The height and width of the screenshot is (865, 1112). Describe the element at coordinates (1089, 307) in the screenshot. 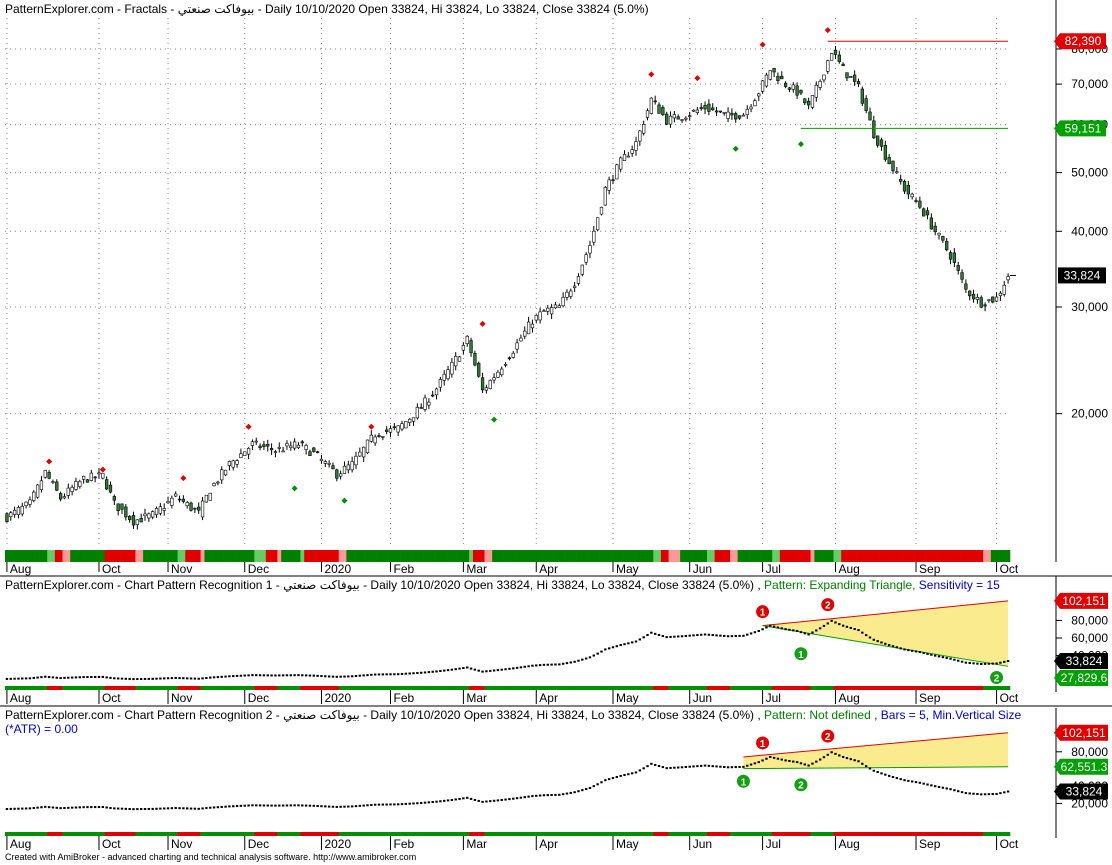

I see `pane1-ytick-label: 30,000` at that location.